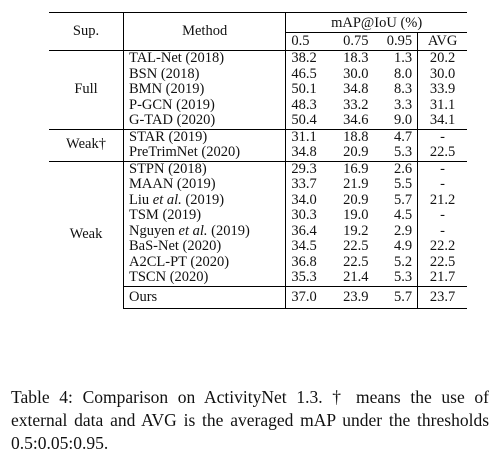 The height and width of the screenshot is (463, 503). What do you see at coordinates (403, 104) in the screenshot?
I see `value-cell: 3.3` at bounding box center [403, 104].